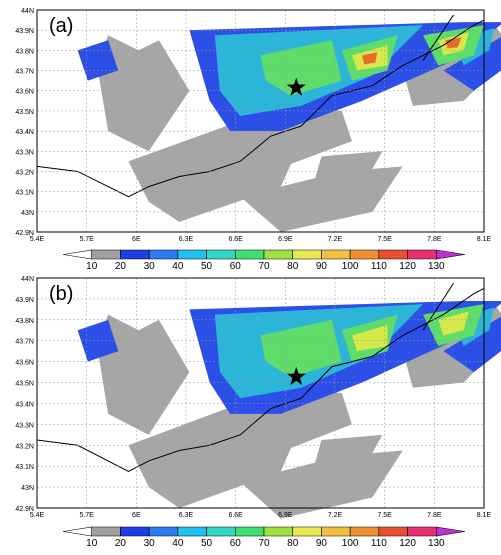  What do you see at coordinates (136, 239) in the screenshot?
I see `x-tick-label: 6E` at bounding box center [136, 239].